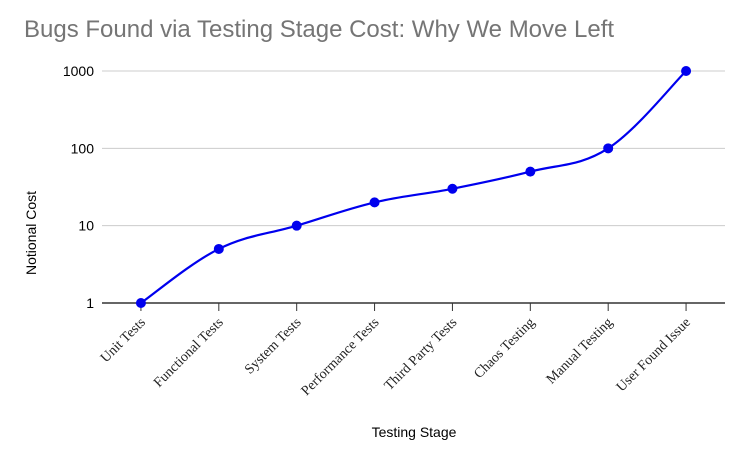  What do you see at coordinates (504, 348) in the screenshot?
I see `x-tick-label: Chaos Testing` at bounding box center [504, 348].